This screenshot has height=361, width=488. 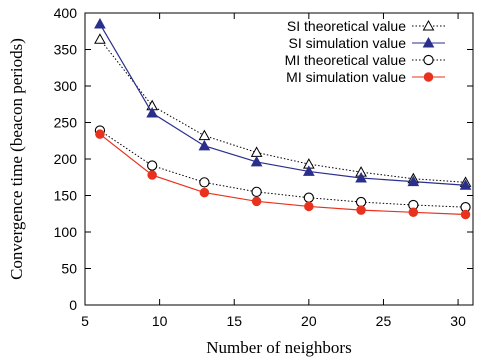 I want to click on legend-item-4: MI simulation value, so click(x=365, y=77).